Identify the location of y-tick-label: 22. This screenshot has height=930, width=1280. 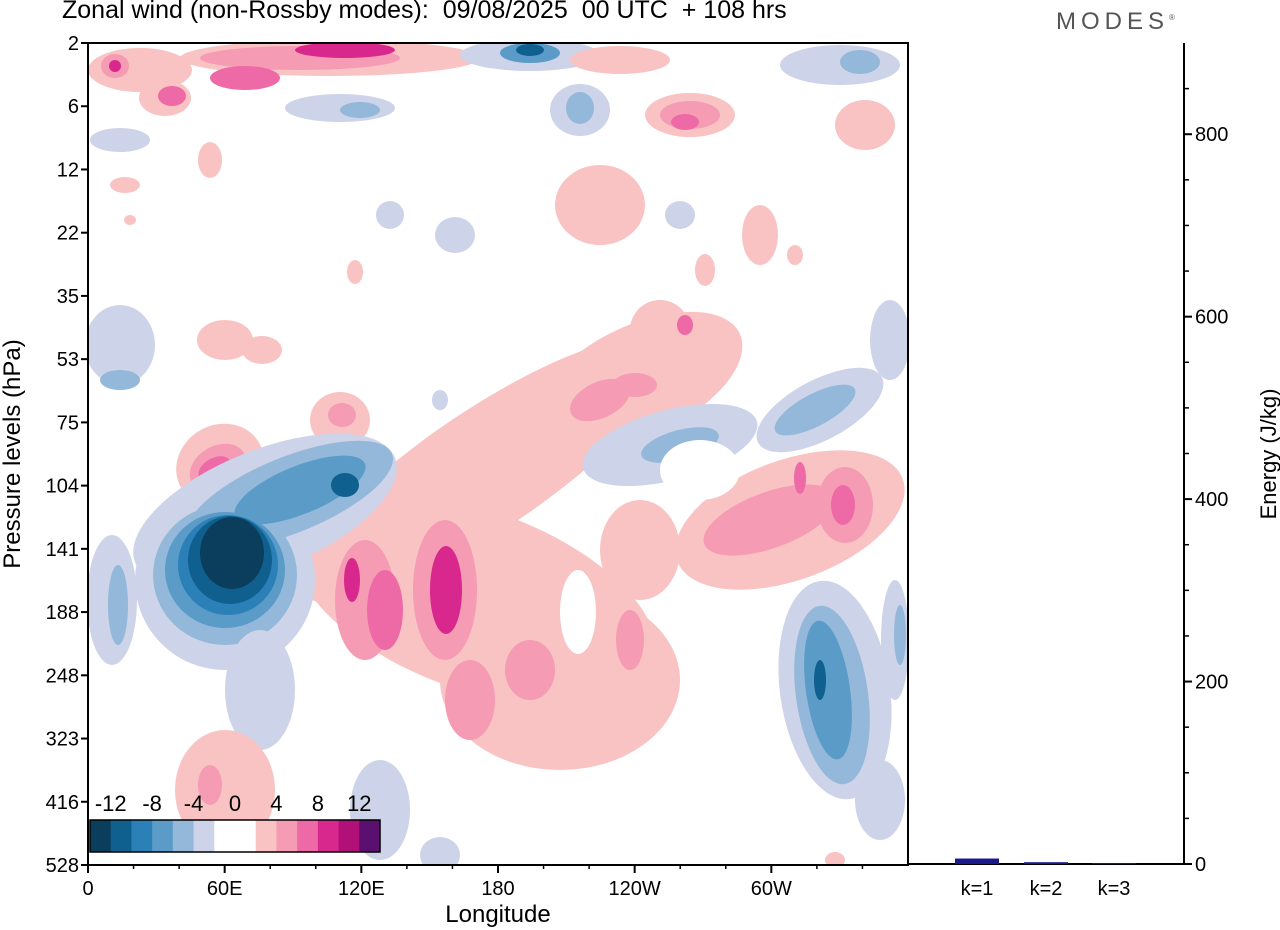
(68, 234).